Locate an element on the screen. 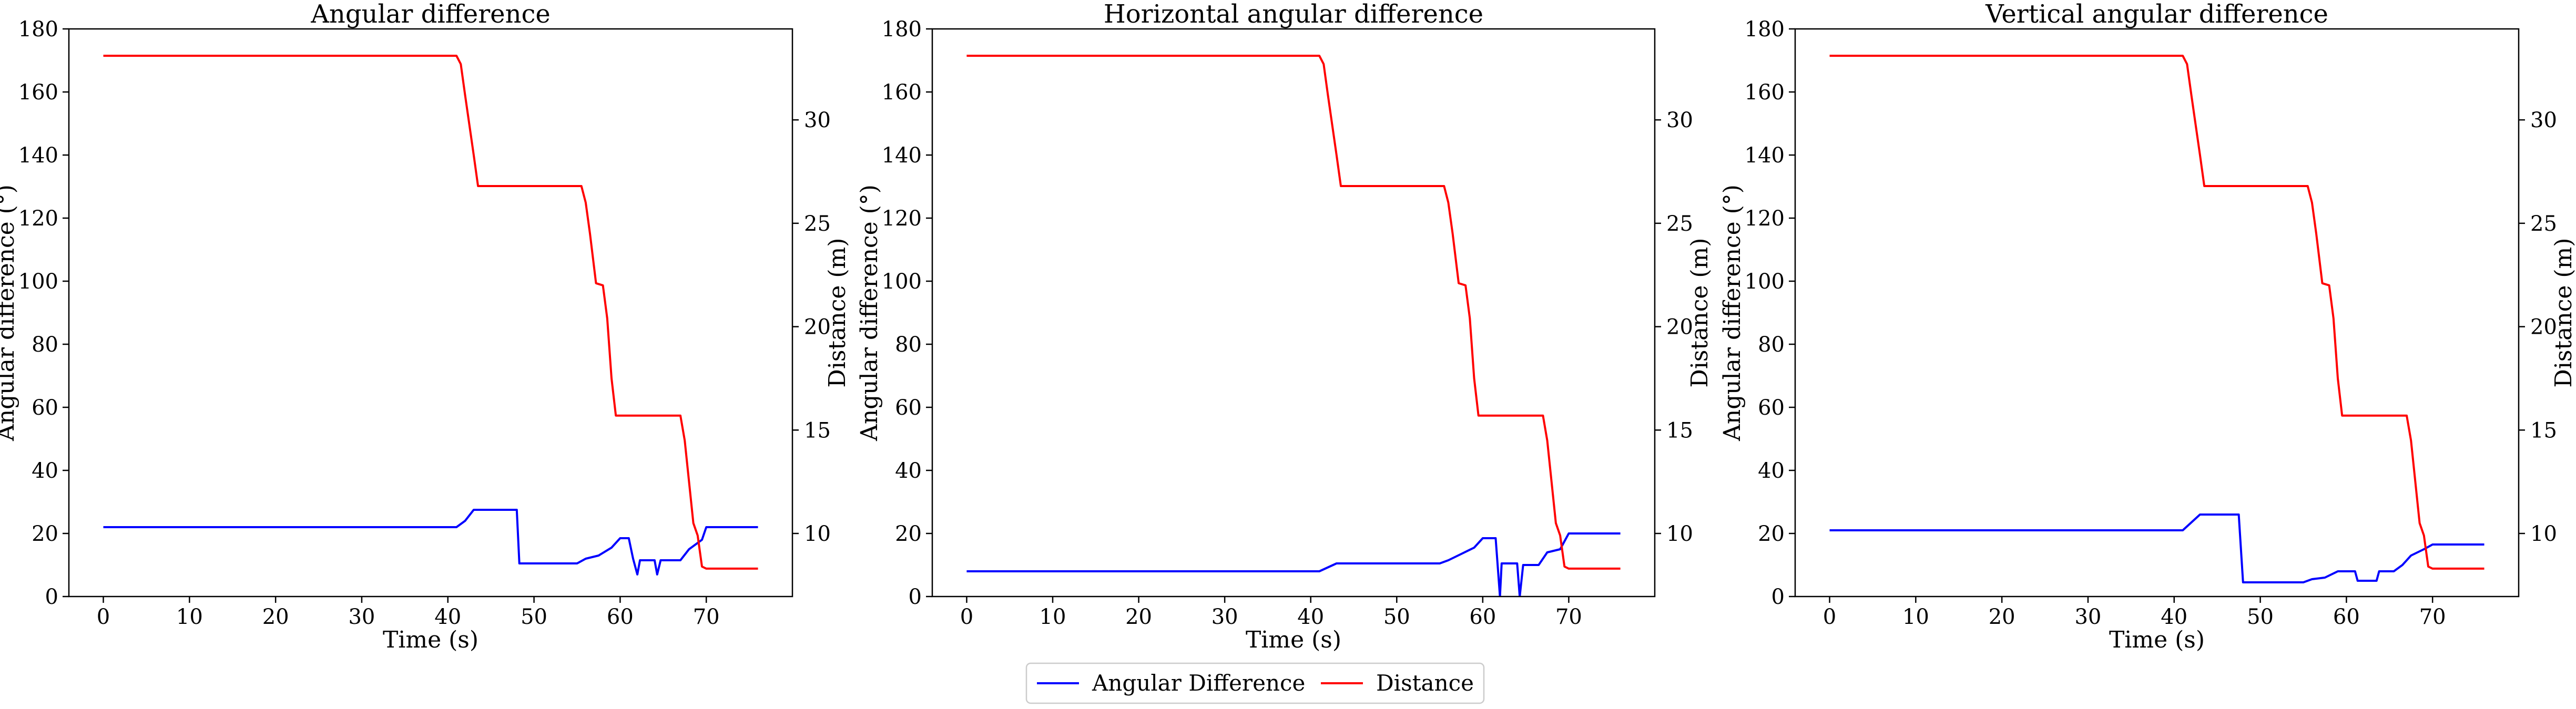  legend-label-1: Angular Difference is located at coordinates (1198, 683).